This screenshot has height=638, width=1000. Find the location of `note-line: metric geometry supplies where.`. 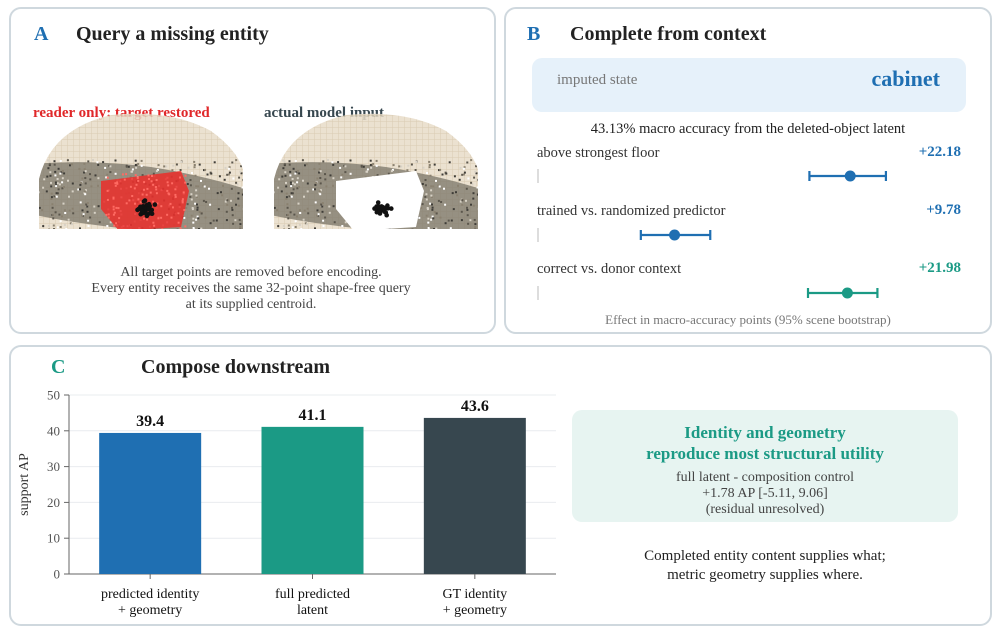

note-line: metric geometry supplies where. is located at coordinates (765, 575).